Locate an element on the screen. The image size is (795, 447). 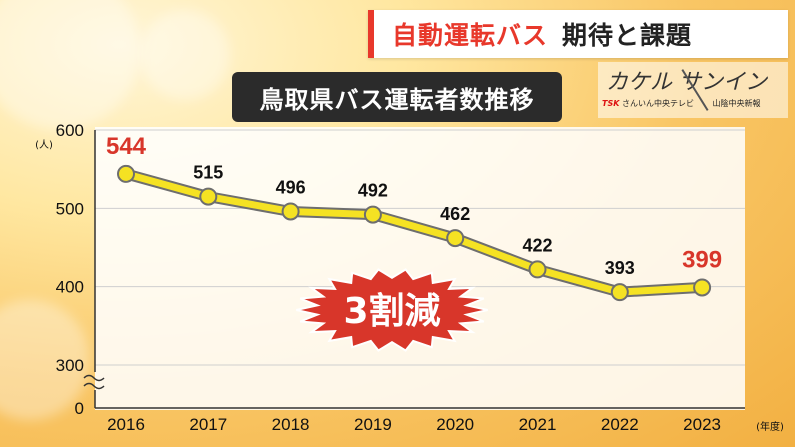
data-label: 393 is located at coordinates (620, 268).